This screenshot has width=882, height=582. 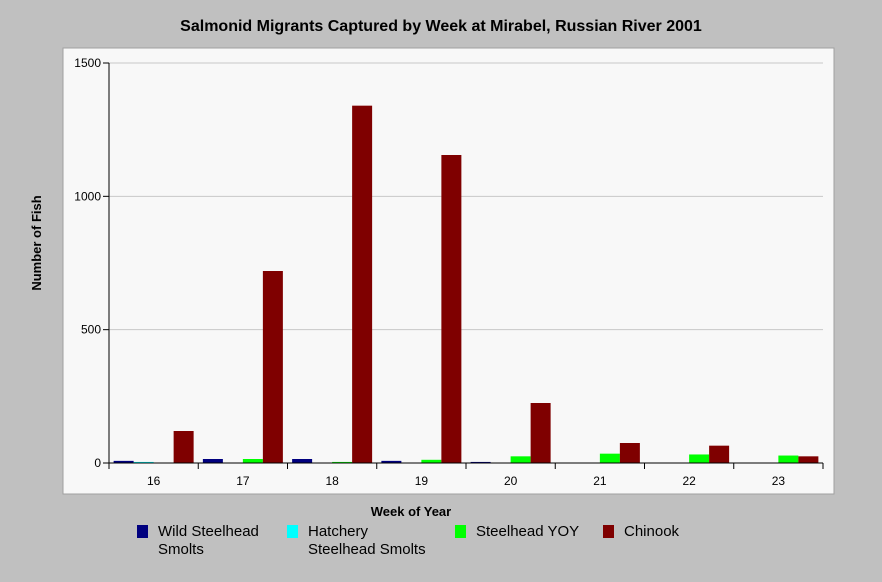 I want to click on legend-item: Steelhead YOY, so click(x=517, y=532).